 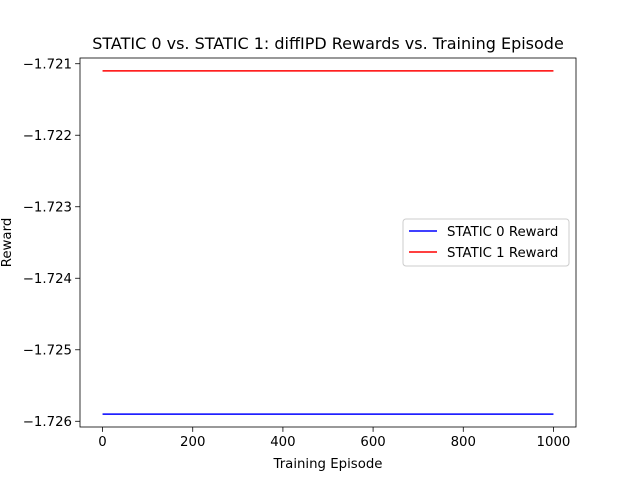 I want to click on y-tick-label: −1.723, so click(x=47, y=208).